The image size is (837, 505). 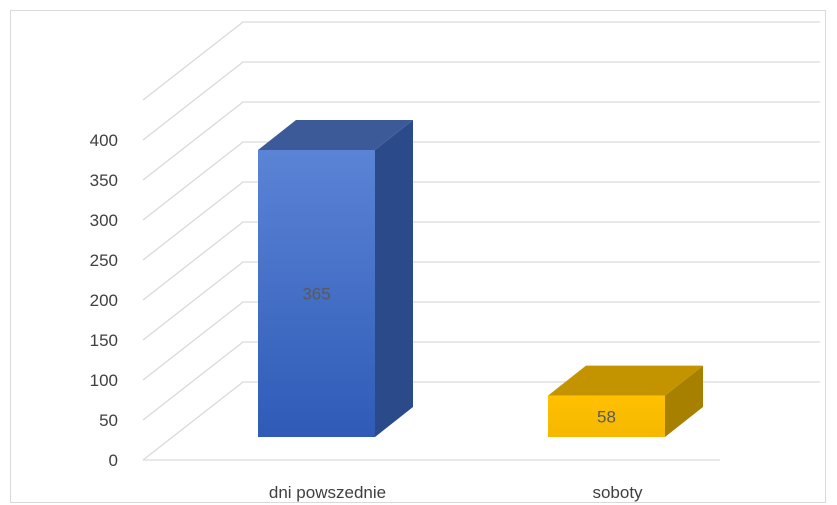 I want to click on y-tick-label: 200, so click(x=104, y=300).